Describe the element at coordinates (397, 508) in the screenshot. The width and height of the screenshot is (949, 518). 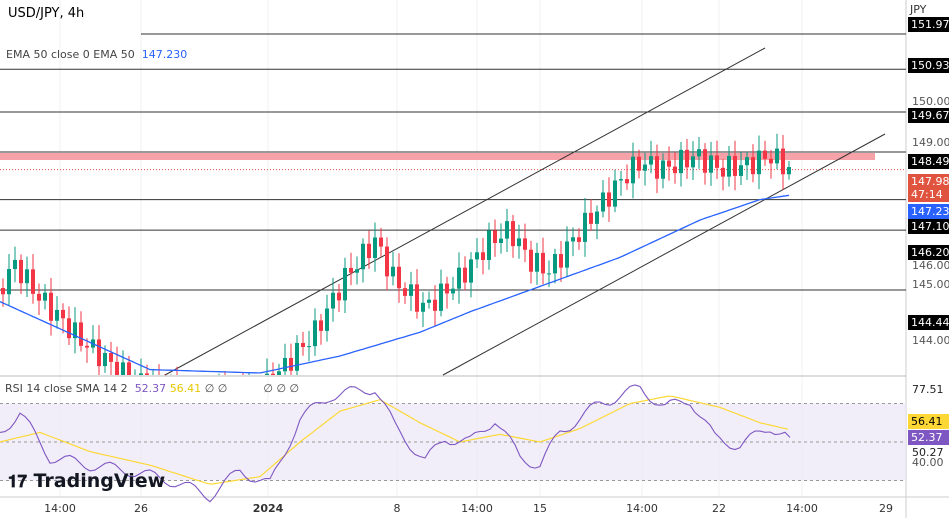
I see `x-tick: 8` at that location.